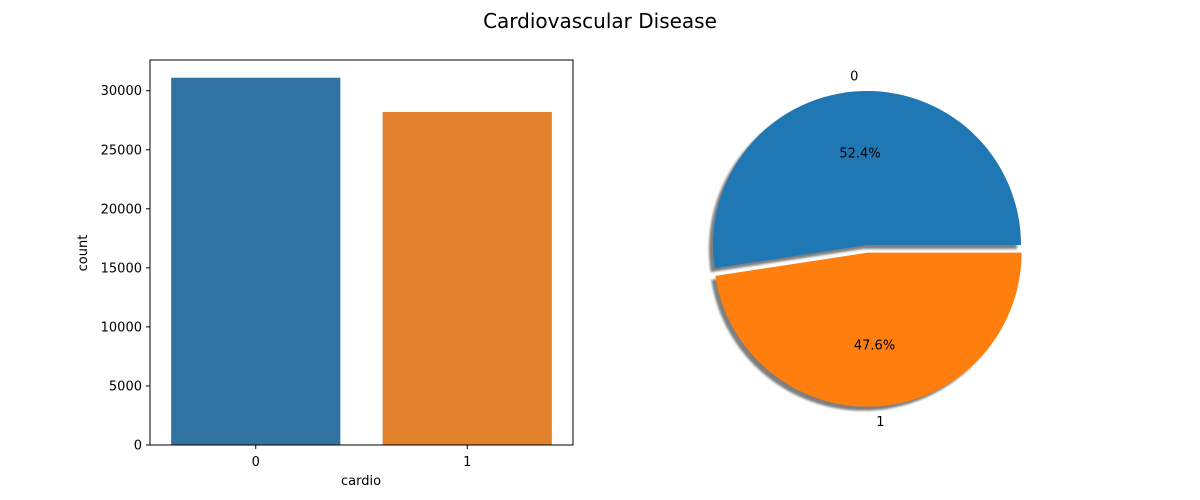 This screenshot has height=500, width=1200. I want to click on pie-label: 0, so click(854, 77).